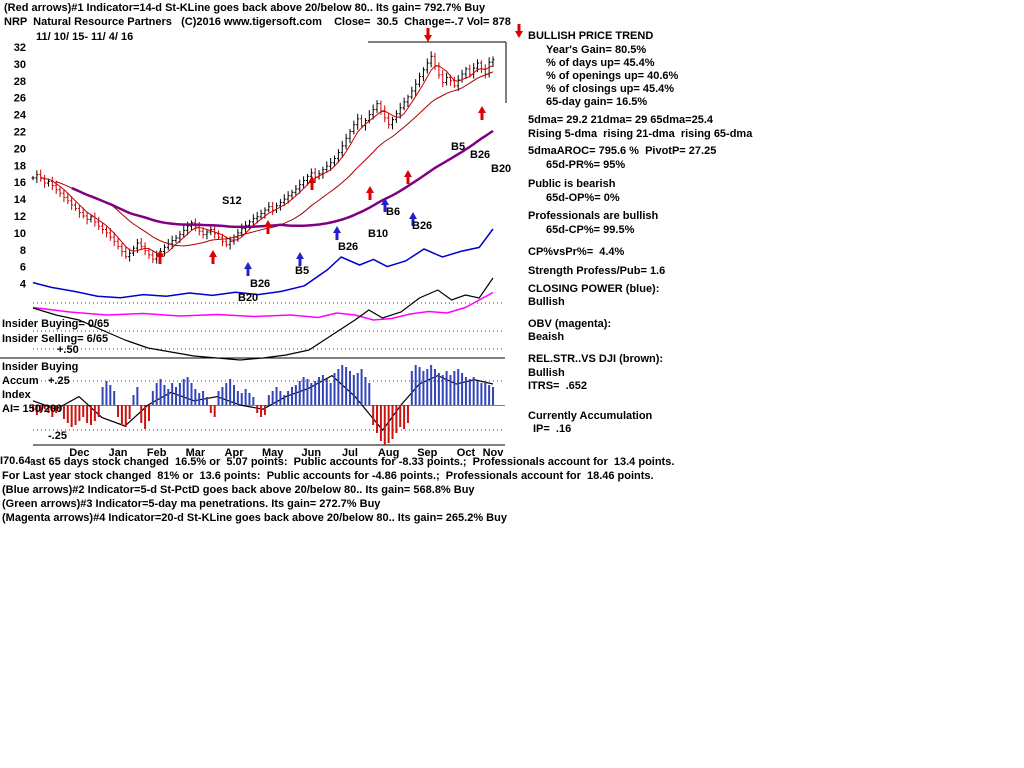 The width and height of the screenshot is (1024, 768). I want to click on 21dma-line, so click(275, 159).